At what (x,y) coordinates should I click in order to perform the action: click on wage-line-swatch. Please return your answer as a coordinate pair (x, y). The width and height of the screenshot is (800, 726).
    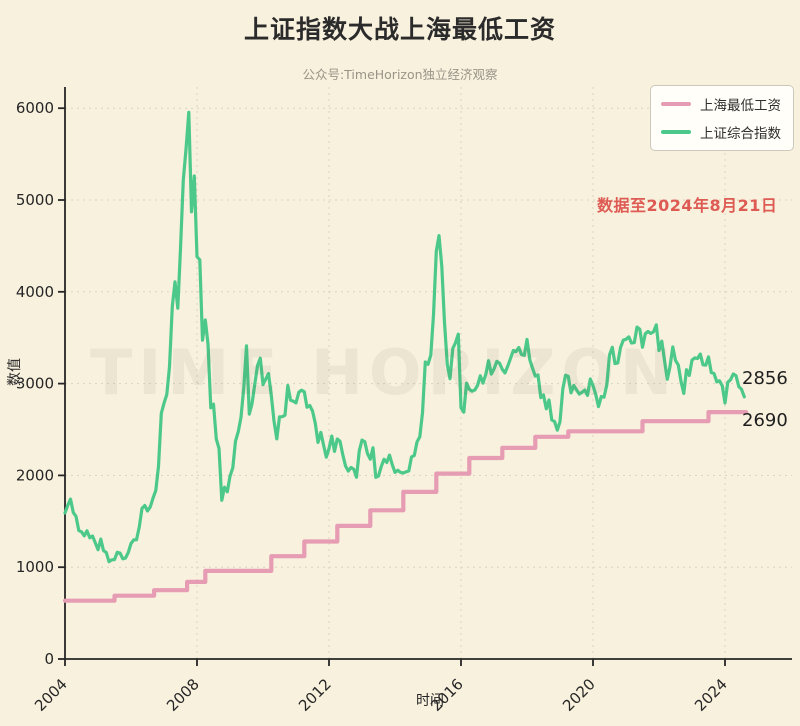
    Looking at the image, I should click on (676, 104).